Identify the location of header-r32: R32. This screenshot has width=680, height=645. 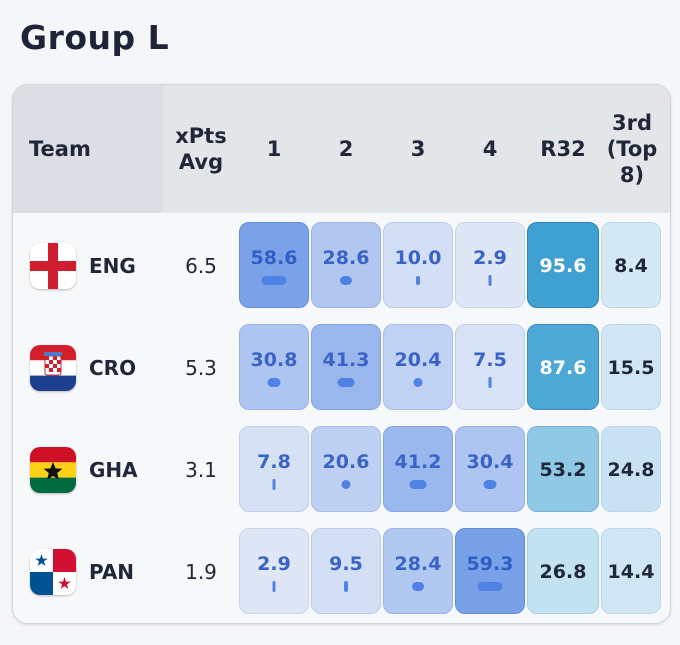
(563, 149).